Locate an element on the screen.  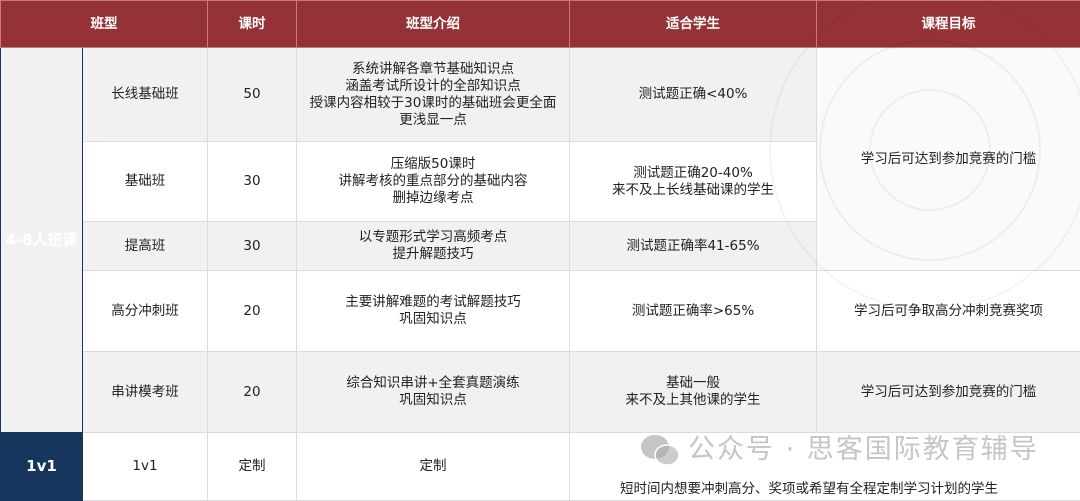
intro-line: 删掉边缘考点 is located at coordinates (433, 198).